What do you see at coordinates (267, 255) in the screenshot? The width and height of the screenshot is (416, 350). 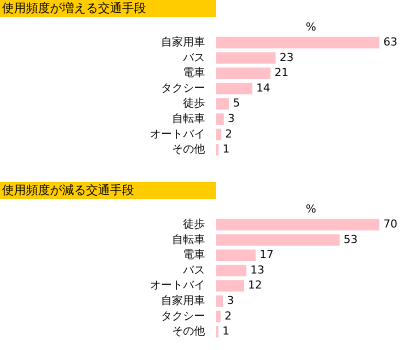 I see `data-label: 17` at bounding box center [267, 255].